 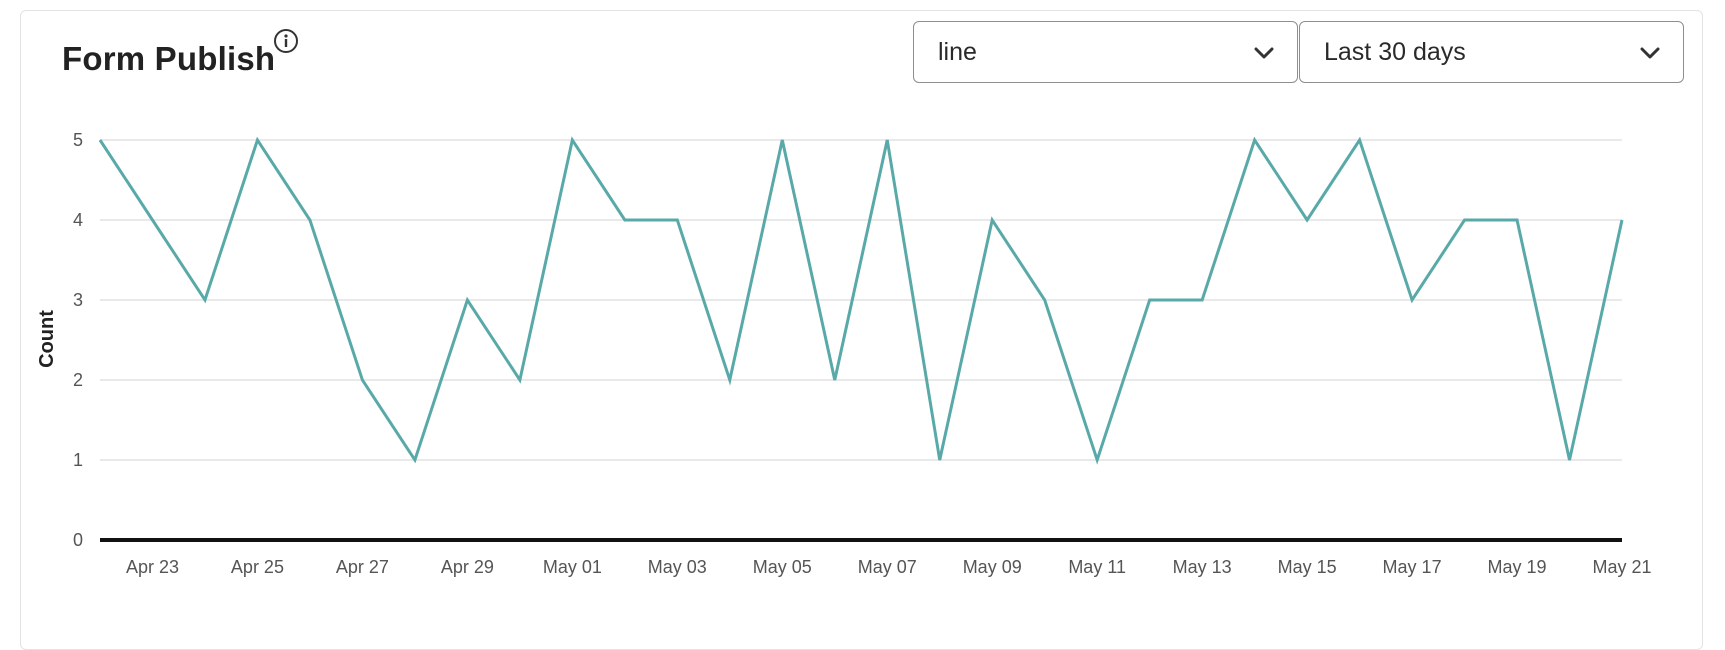 What do you see at coordinates (78, 380) in the screenshot?
I see `y-tick-label: 2` at bounding box center [78, 380].